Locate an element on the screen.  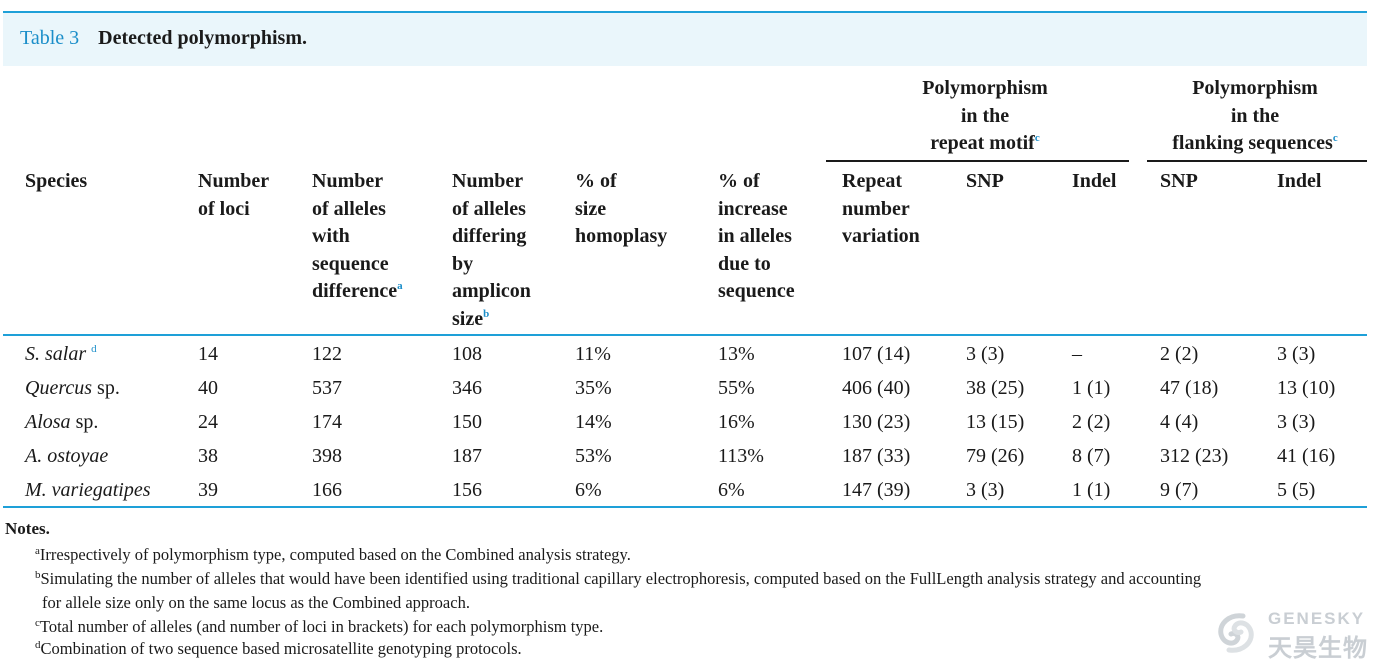
cell-repeat: 107 (14) is located at coordinates (876, 354).